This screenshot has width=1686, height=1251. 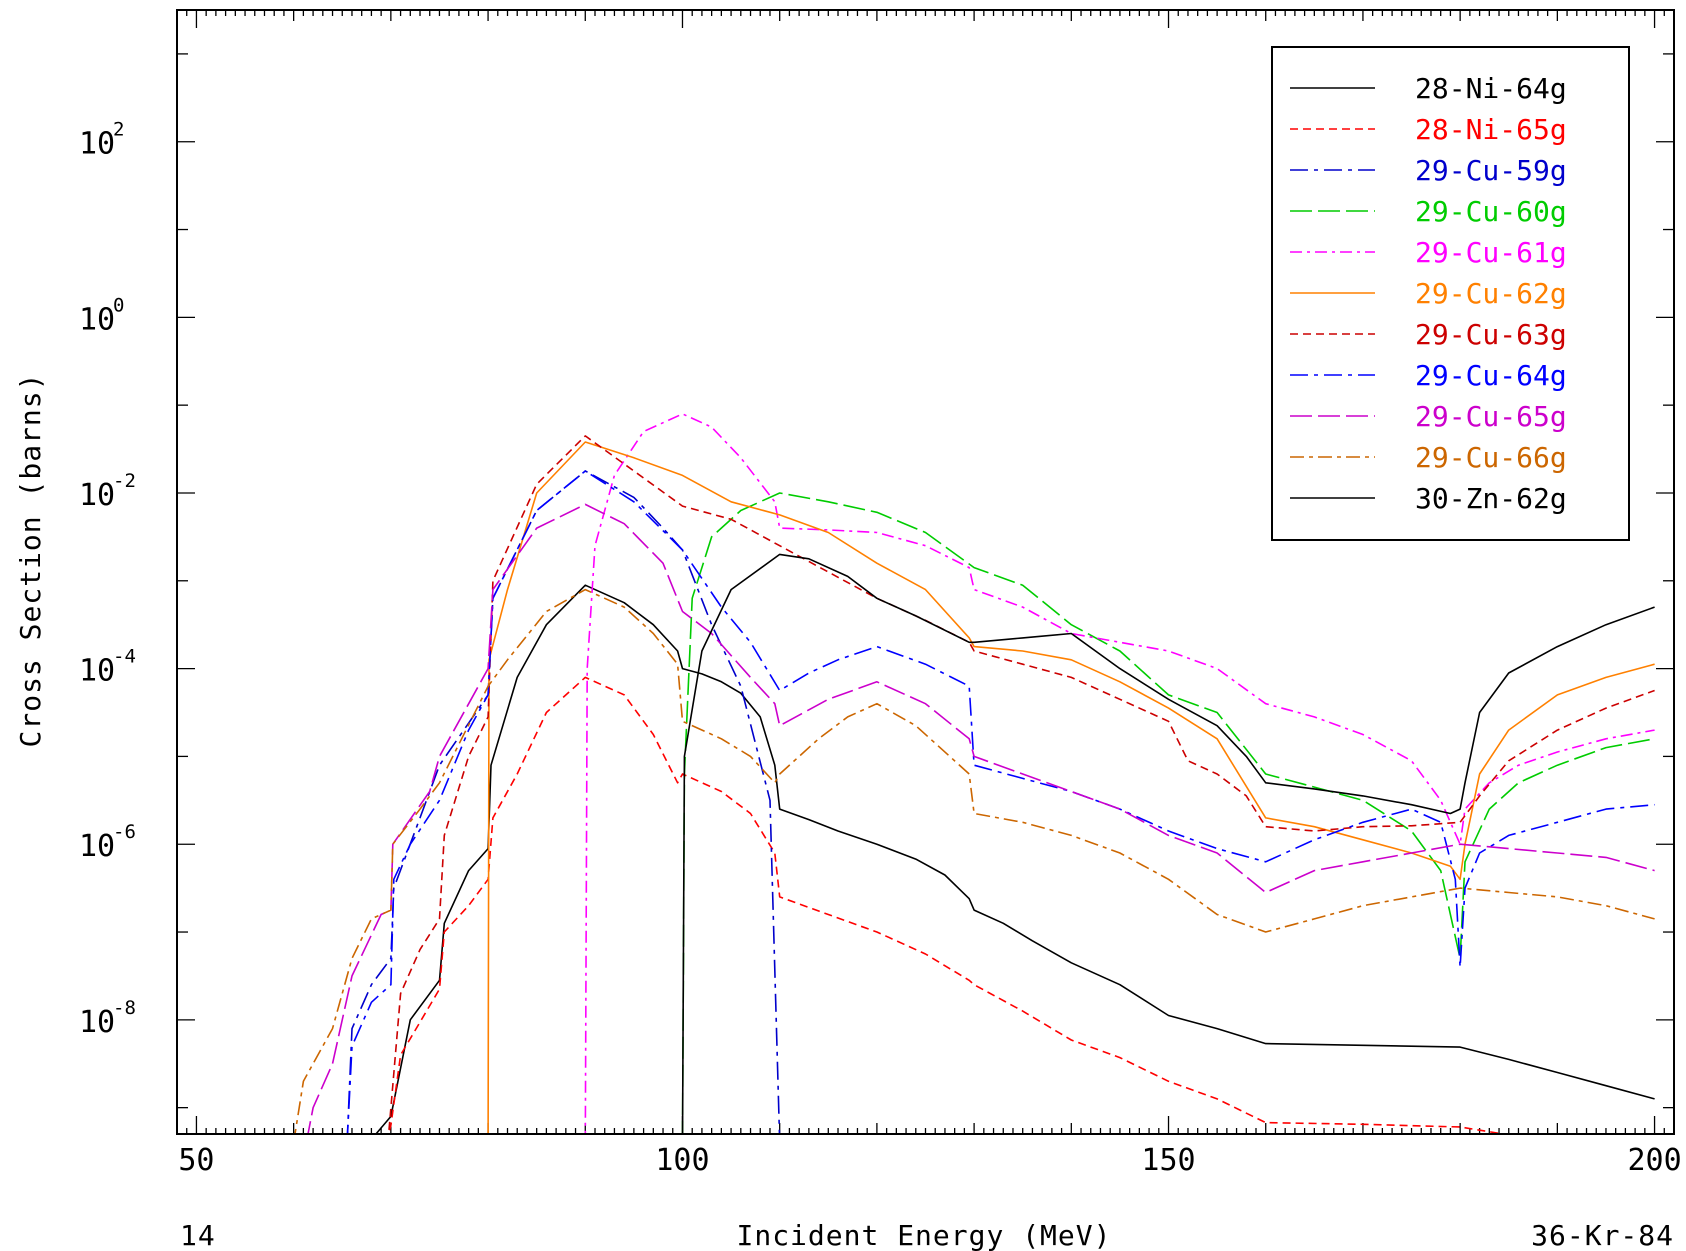 I want to click on legend-label: 28-Ni-64g, so click(x=1491, y=88).